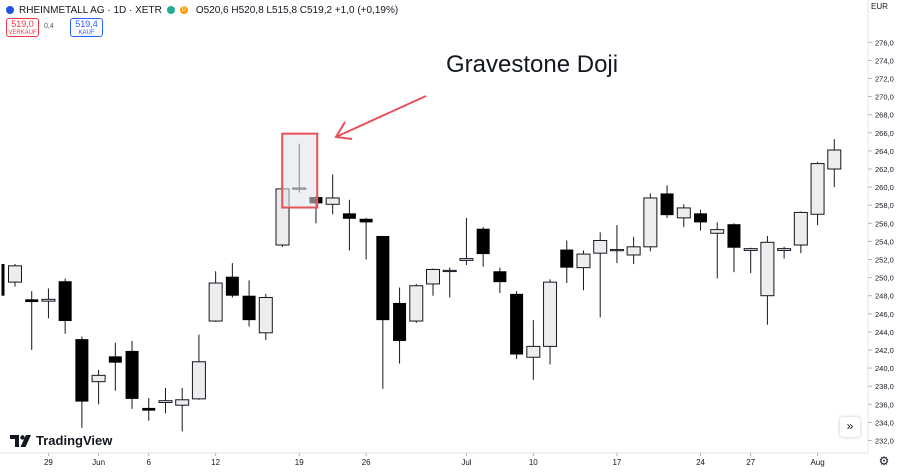  I want to click on symbol-title: RHEINMETALL AG · 1D · XETR, so click(90, 10).